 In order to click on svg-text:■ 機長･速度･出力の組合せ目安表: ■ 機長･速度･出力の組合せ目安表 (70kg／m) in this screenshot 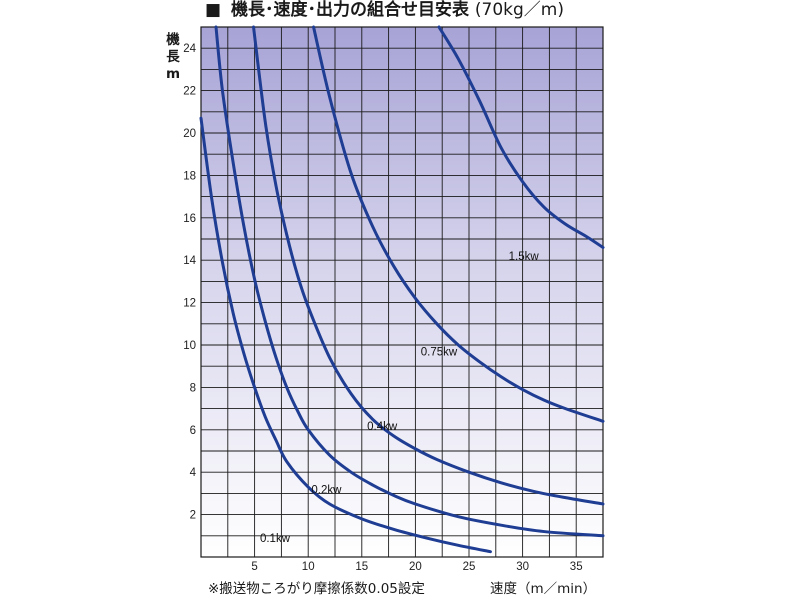, I will do `click(384, 10)`.